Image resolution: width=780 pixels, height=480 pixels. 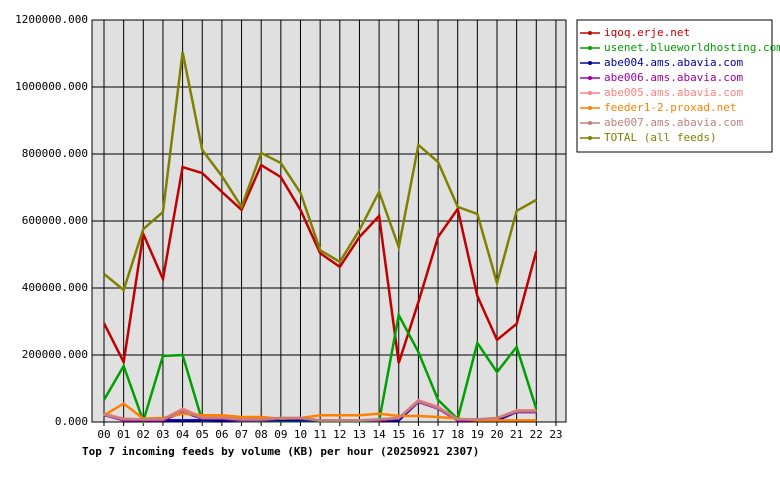 I want to click on x-tick-label: 19, so click(x=477, y=434).